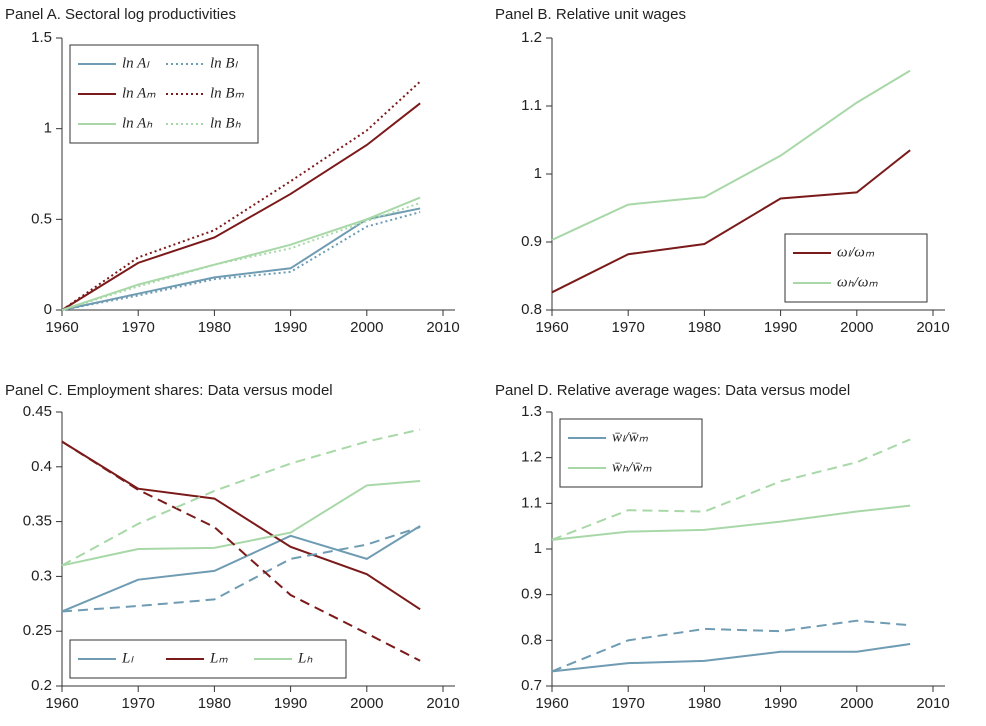  What do you see at coordinates (37, 630) in the screenshot?
I see `y-tick-label: 0.25` at bounding box center [37, 630].